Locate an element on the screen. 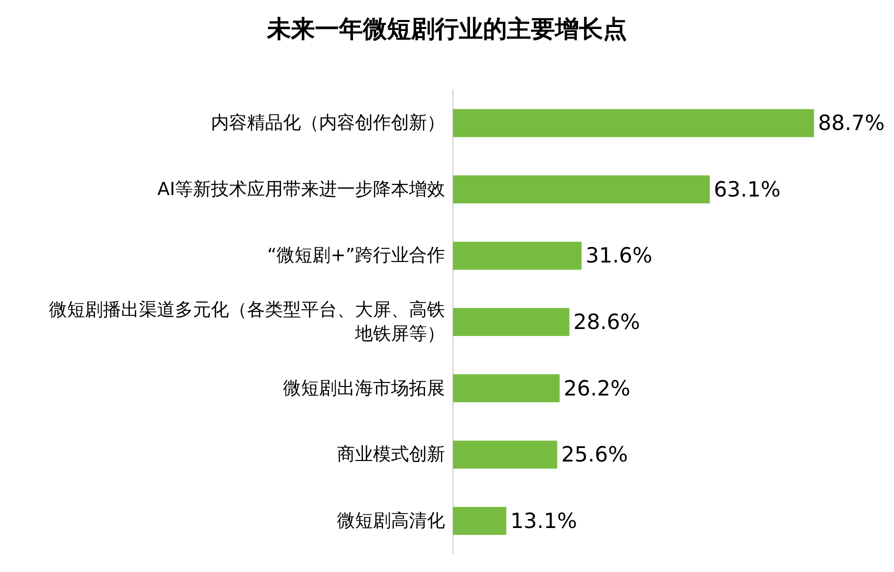  data-label: 13.1% is located at coordinates (544, 520).